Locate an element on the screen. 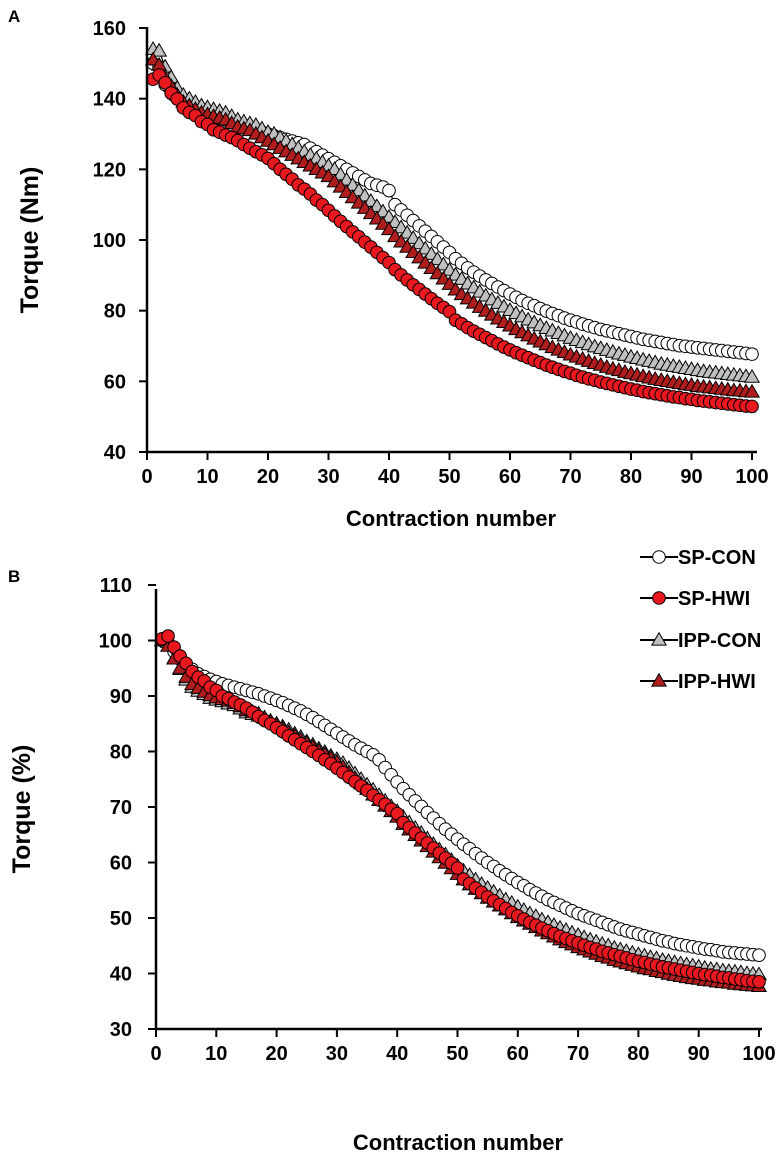 This screenshot has height=1157, width=782. panel-a-x-ticks: 0 10 20 30 40 50 60 70 80 90 100 is located at coordinates (455, 470).